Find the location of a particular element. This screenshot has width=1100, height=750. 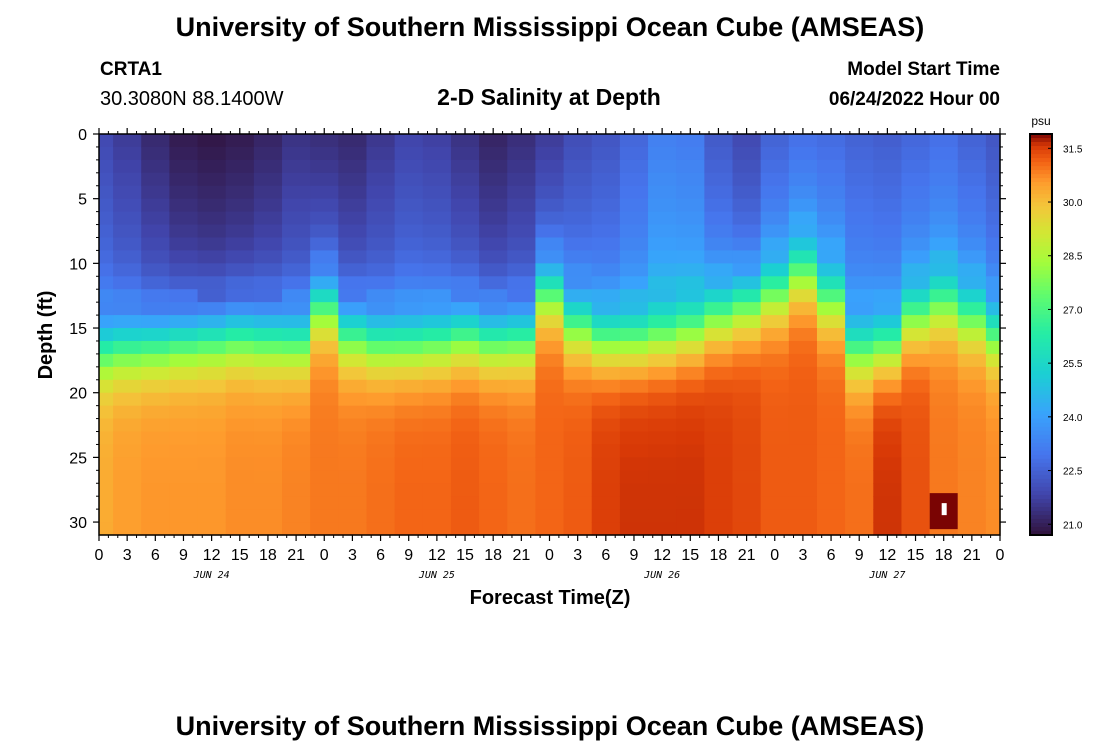

x-tick-label: 21 is located at coordinates (972, 555).